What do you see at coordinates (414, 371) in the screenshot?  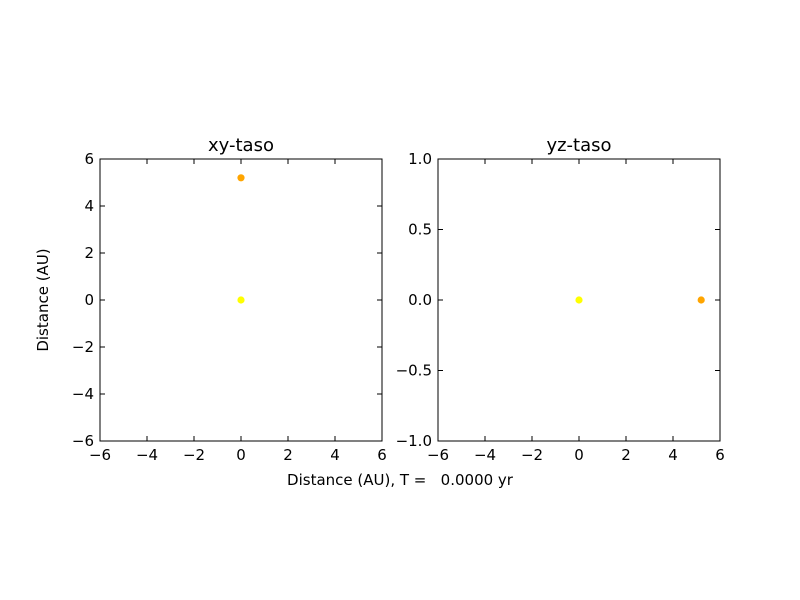 I see `y-tick-label: −0.5` at bounding box center [414, 371].